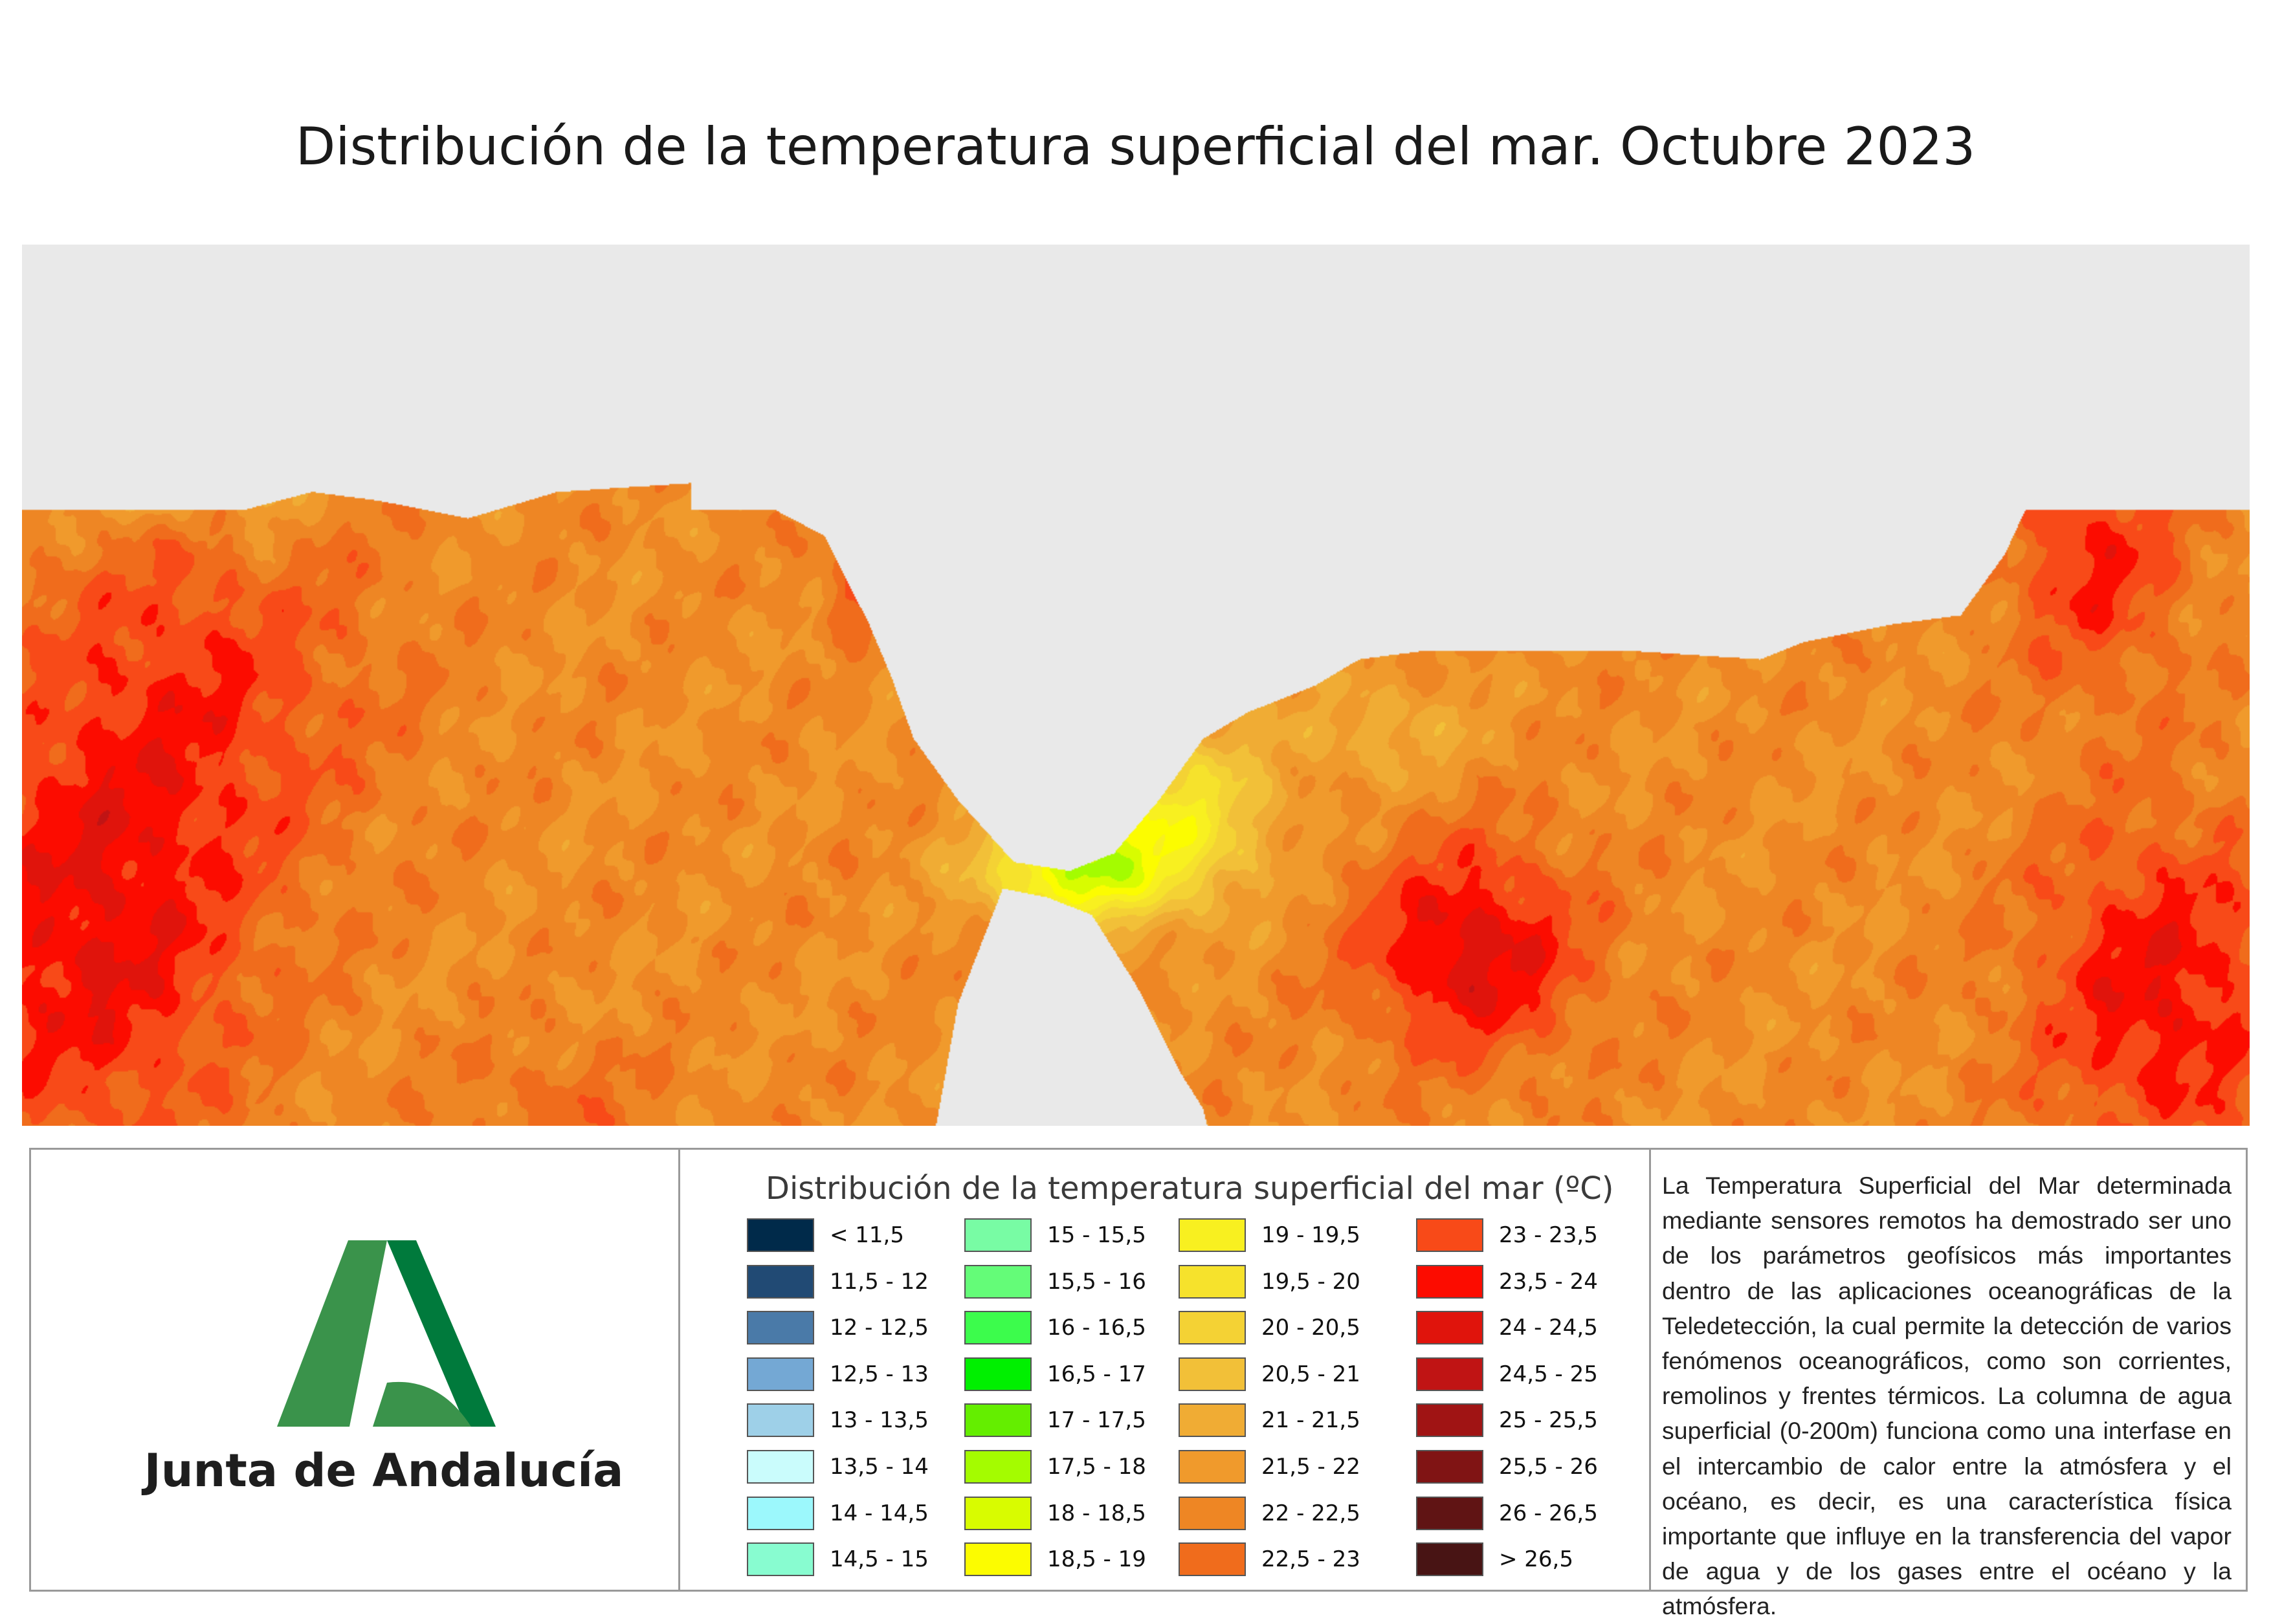 Image resolution: width=2271 pixels, height=1624 pixels. I want to click on legend-label: < 11,5, so click(867, 1235).